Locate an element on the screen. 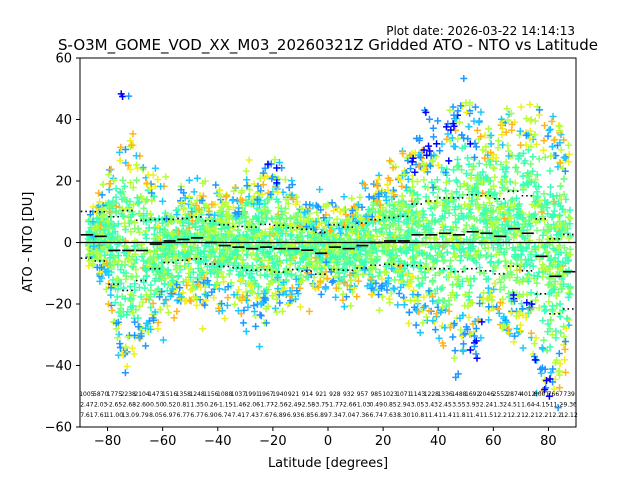 This screenshot has height=480, width=640. bin-stat-label: 1.35 is located at coordinates (197, 405).